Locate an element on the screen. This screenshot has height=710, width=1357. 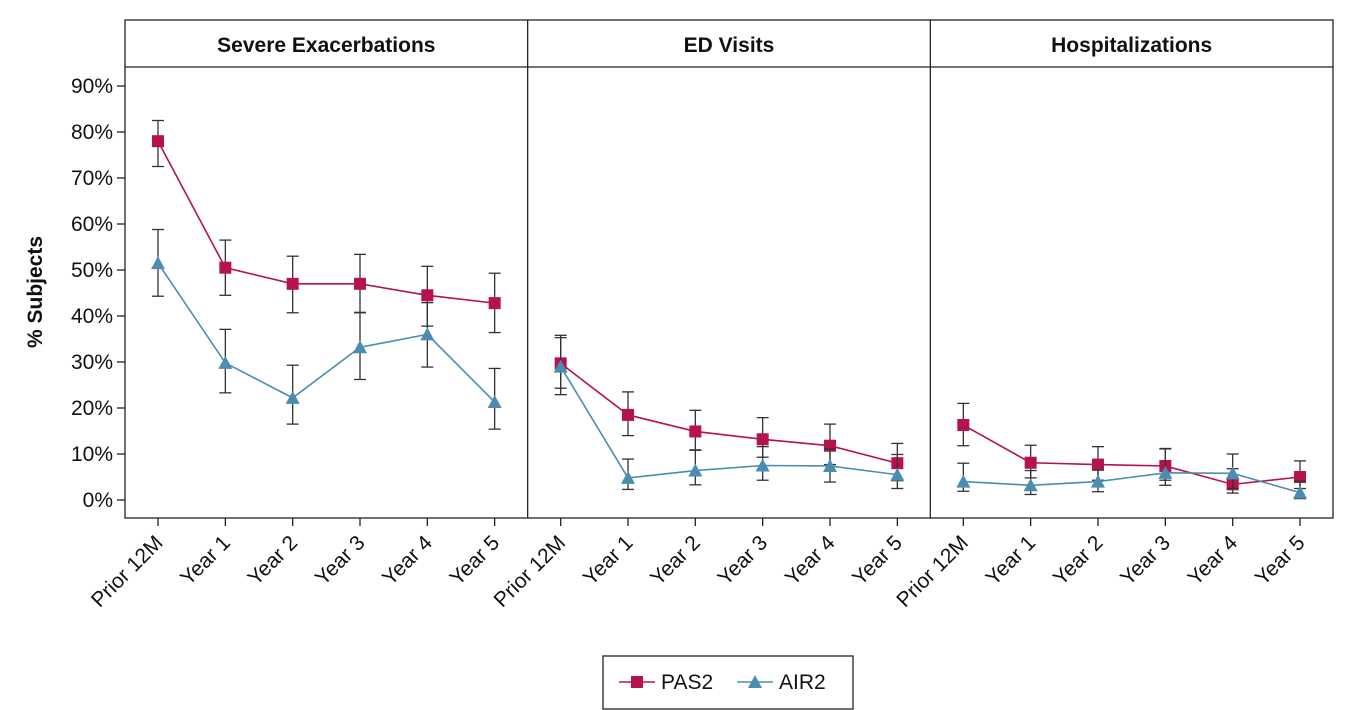
y-tick-label: 80% is located at coordinates (92, 132).